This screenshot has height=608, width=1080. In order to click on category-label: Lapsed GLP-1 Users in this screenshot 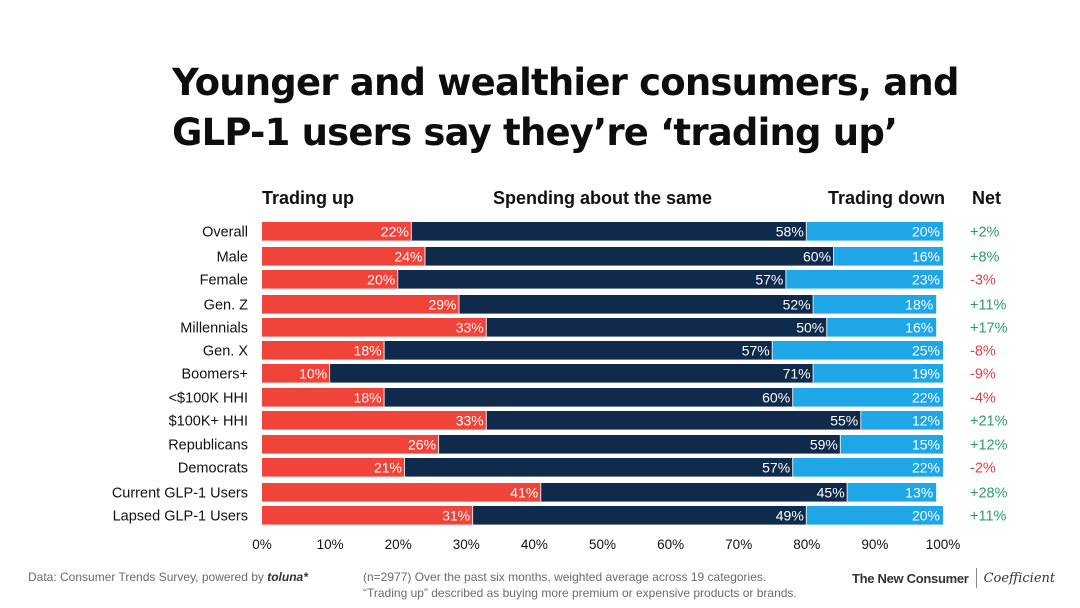, I will do `click(180, 516)`.